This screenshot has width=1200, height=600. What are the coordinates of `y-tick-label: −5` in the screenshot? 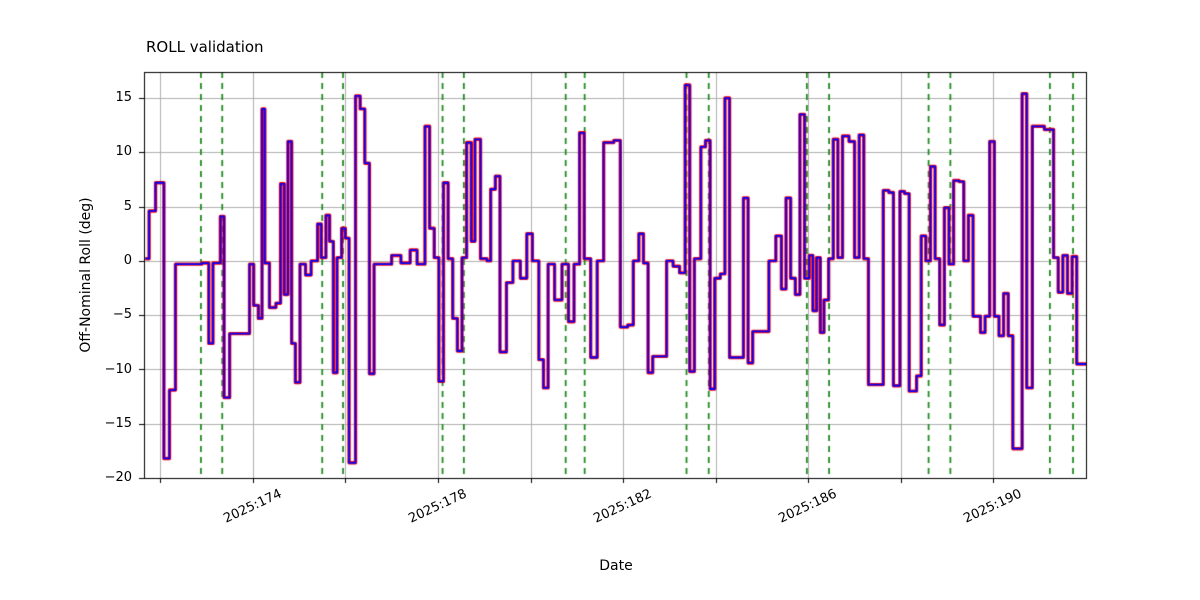 It's located at (122, 314).